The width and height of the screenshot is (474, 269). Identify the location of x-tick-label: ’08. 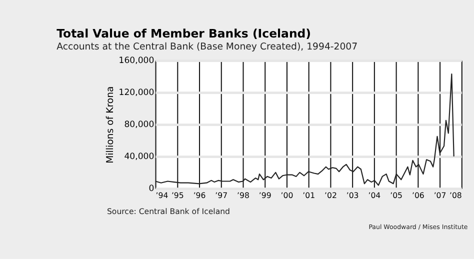
(455, 195).